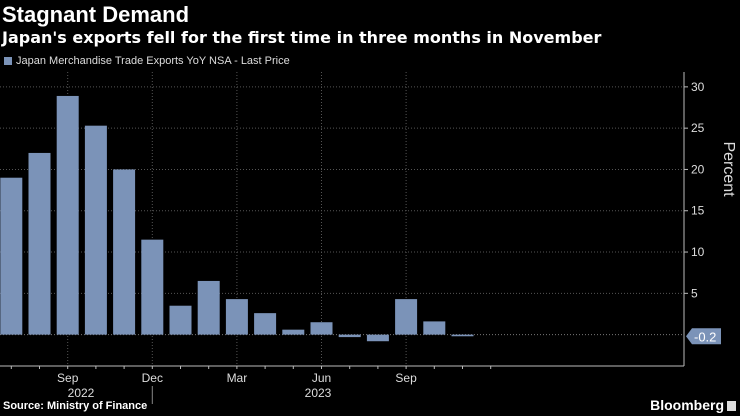 The image size is (740, 416). I want to click on y-tick-label: 15, so click(698, 211).